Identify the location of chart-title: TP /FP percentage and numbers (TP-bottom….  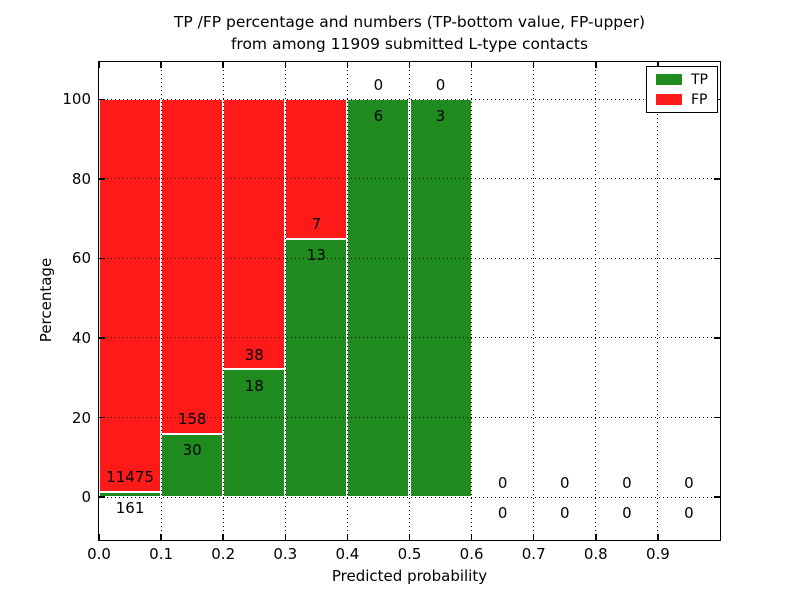
(409, 33).